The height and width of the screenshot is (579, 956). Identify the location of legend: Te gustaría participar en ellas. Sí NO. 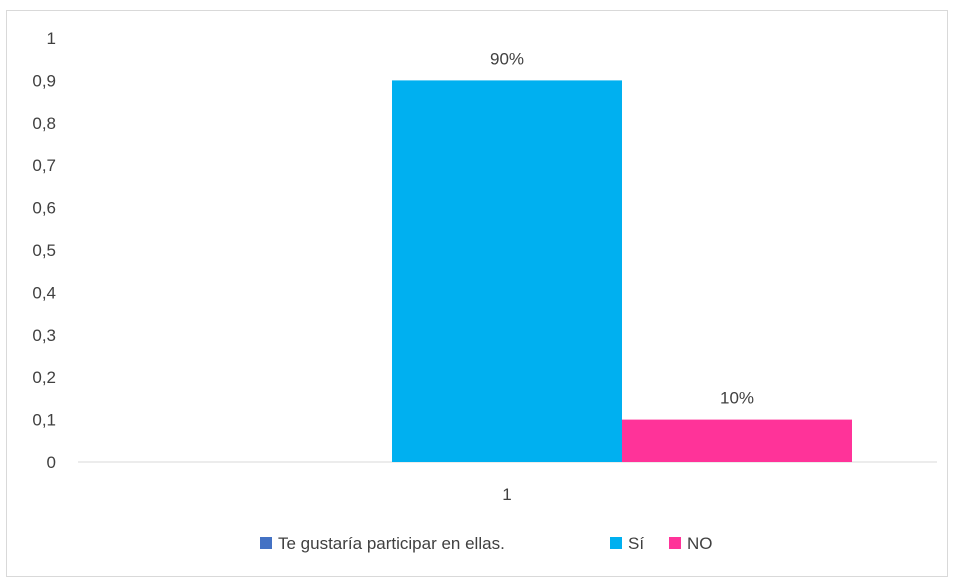
(486, 543).